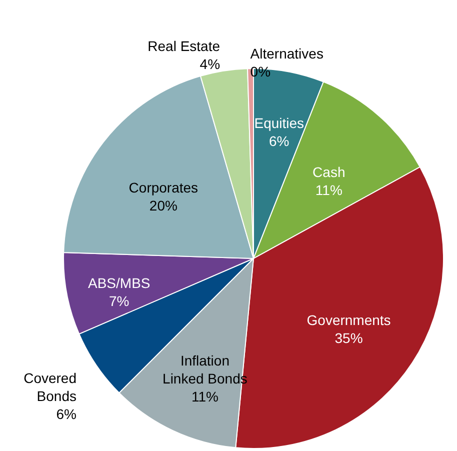  I want to click on slice-label: Equities, so click(279, 123).